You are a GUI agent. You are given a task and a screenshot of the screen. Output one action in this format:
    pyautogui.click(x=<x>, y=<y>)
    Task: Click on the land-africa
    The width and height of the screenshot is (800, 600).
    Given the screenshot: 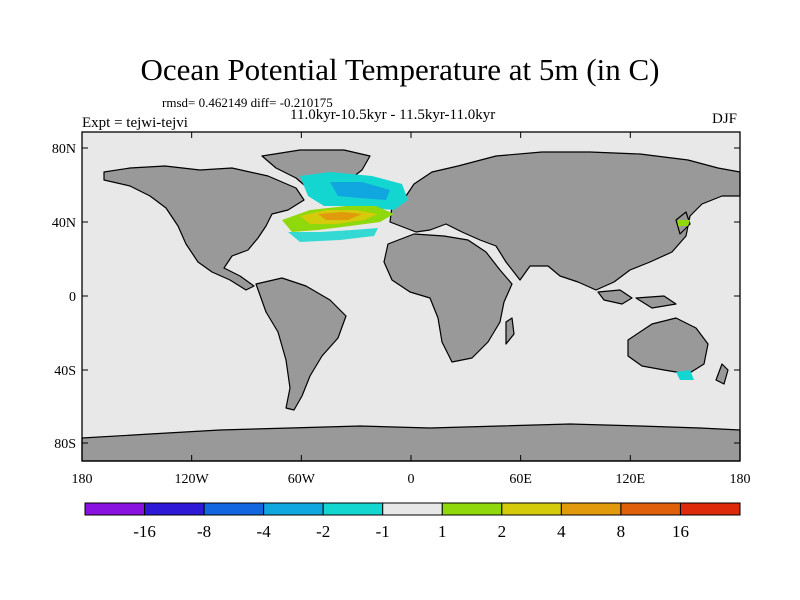 What is the action you would take?
    pyautogui.click(x=448, y=298)
    